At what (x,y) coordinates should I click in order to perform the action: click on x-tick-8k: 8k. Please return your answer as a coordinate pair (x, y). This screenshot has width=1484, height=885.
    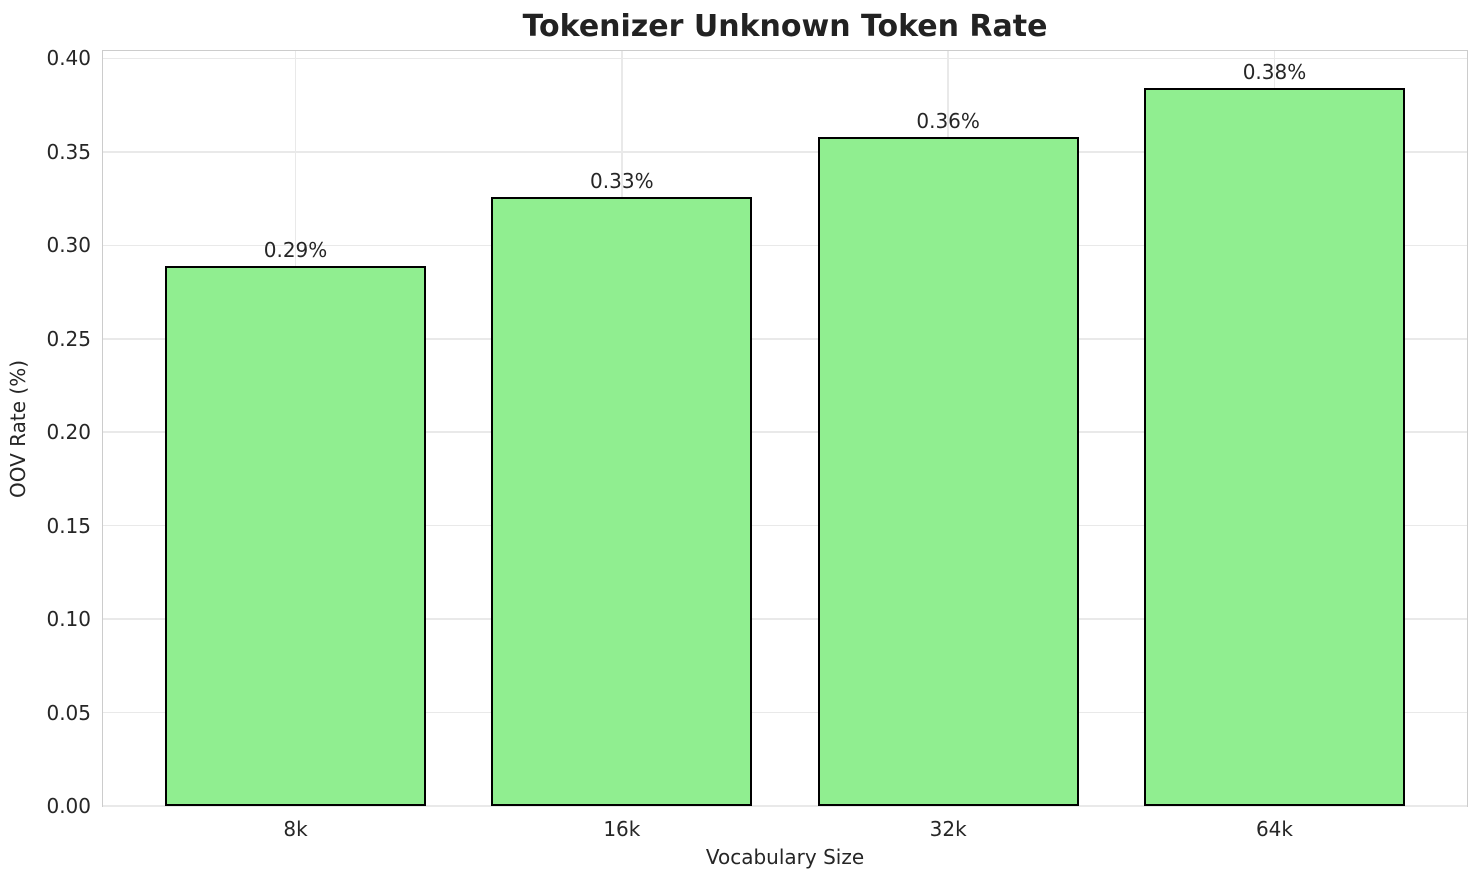
    Looking at the image, I should click on (295, 829).